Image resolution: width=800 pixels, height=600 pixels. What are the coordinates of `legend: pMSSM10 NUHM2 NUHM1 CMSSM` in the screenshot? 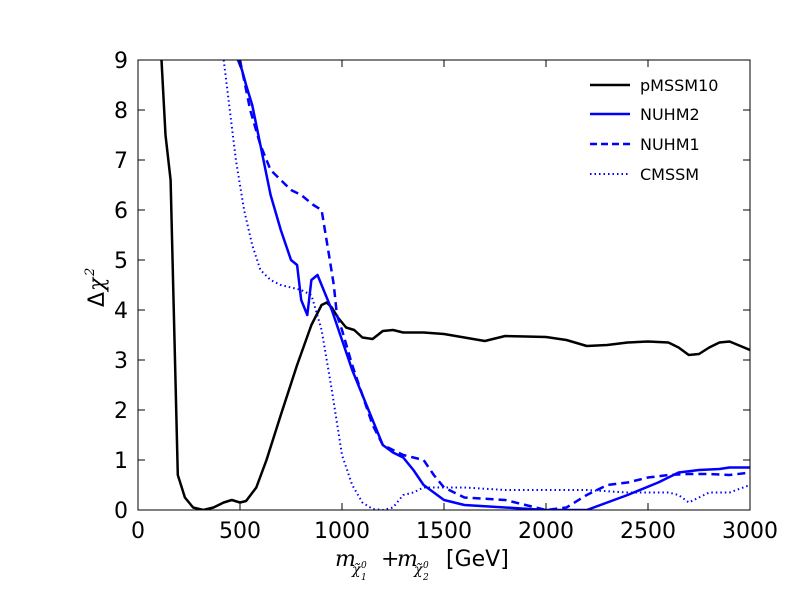 It's located at (654, 130).